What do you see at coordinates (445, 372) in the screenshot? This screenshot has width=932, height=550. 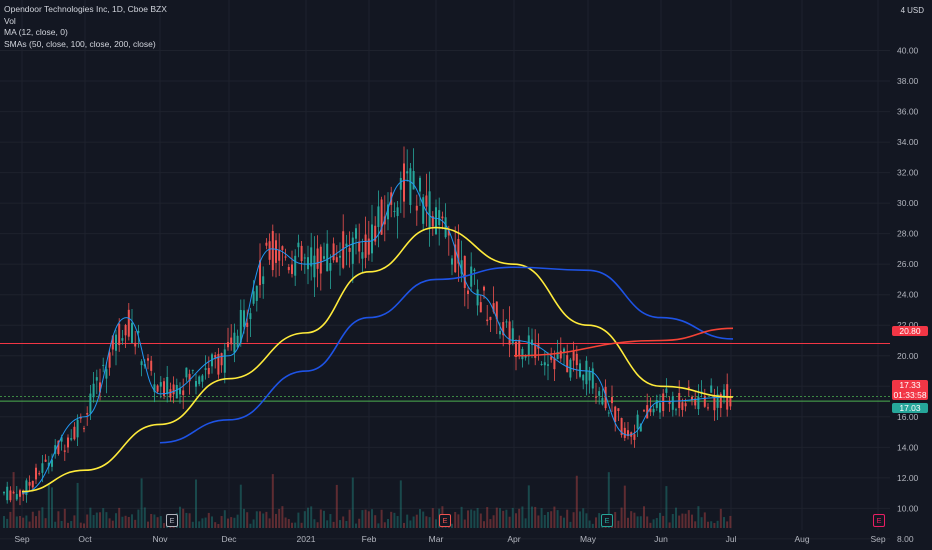 I see `horizontal-lines` at bounding box center [445, 372].